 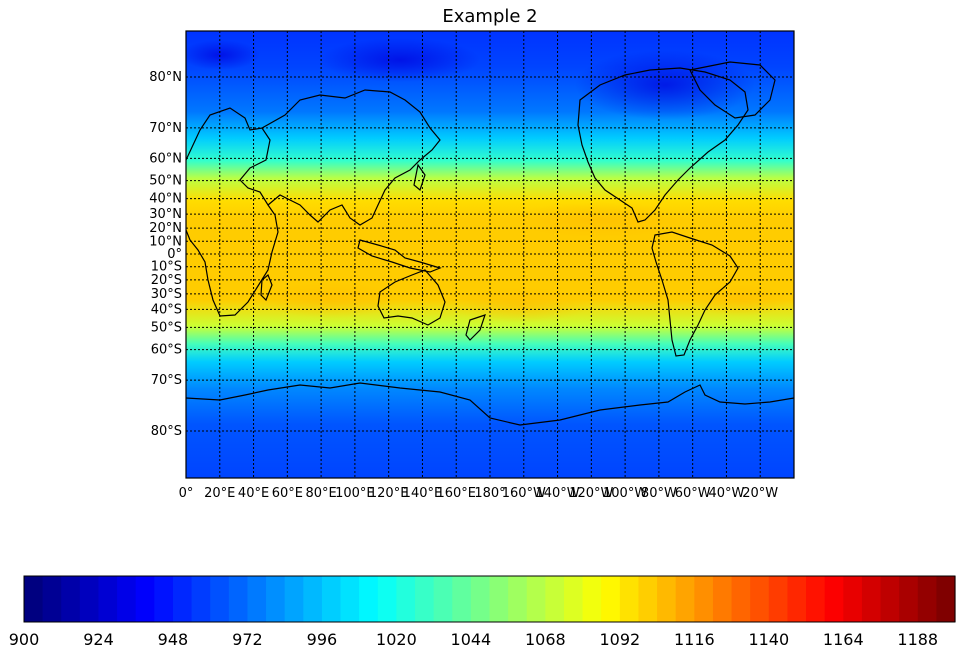 I want to click on longitude-label: 60°E, so click(x=287, y=493).